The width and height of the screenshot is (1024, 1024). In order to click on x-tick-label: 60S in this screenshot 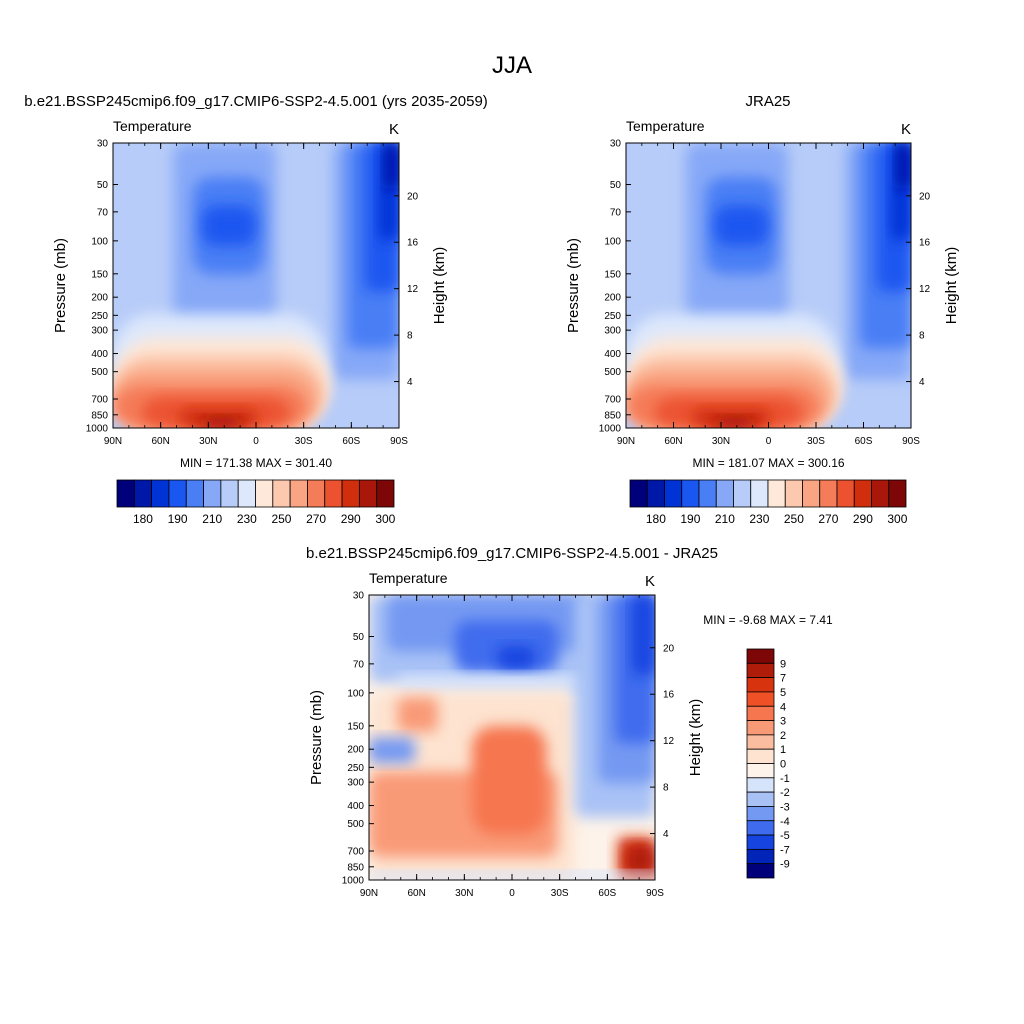, I will do `click(351, 441)`.